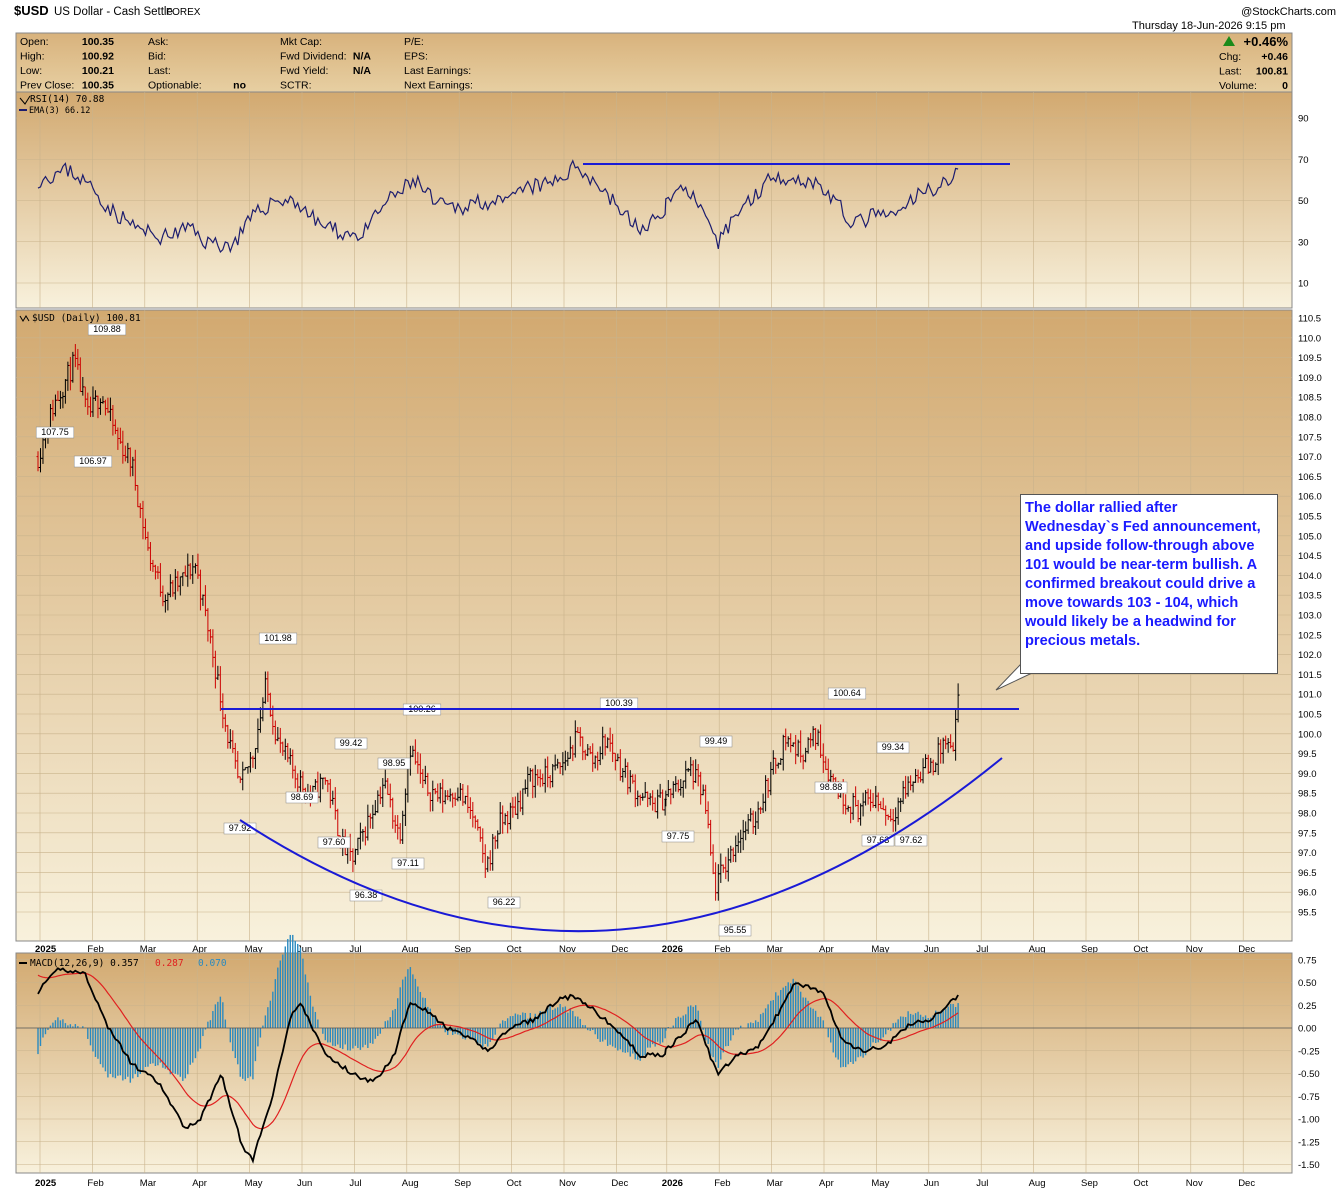 Image resolution: width=1340 pixels, height=1192 pixels. What do you see at coordinates (34, 42) in the screenshot?
I see `quote-label: Open:` at bounding box center [34, 42].